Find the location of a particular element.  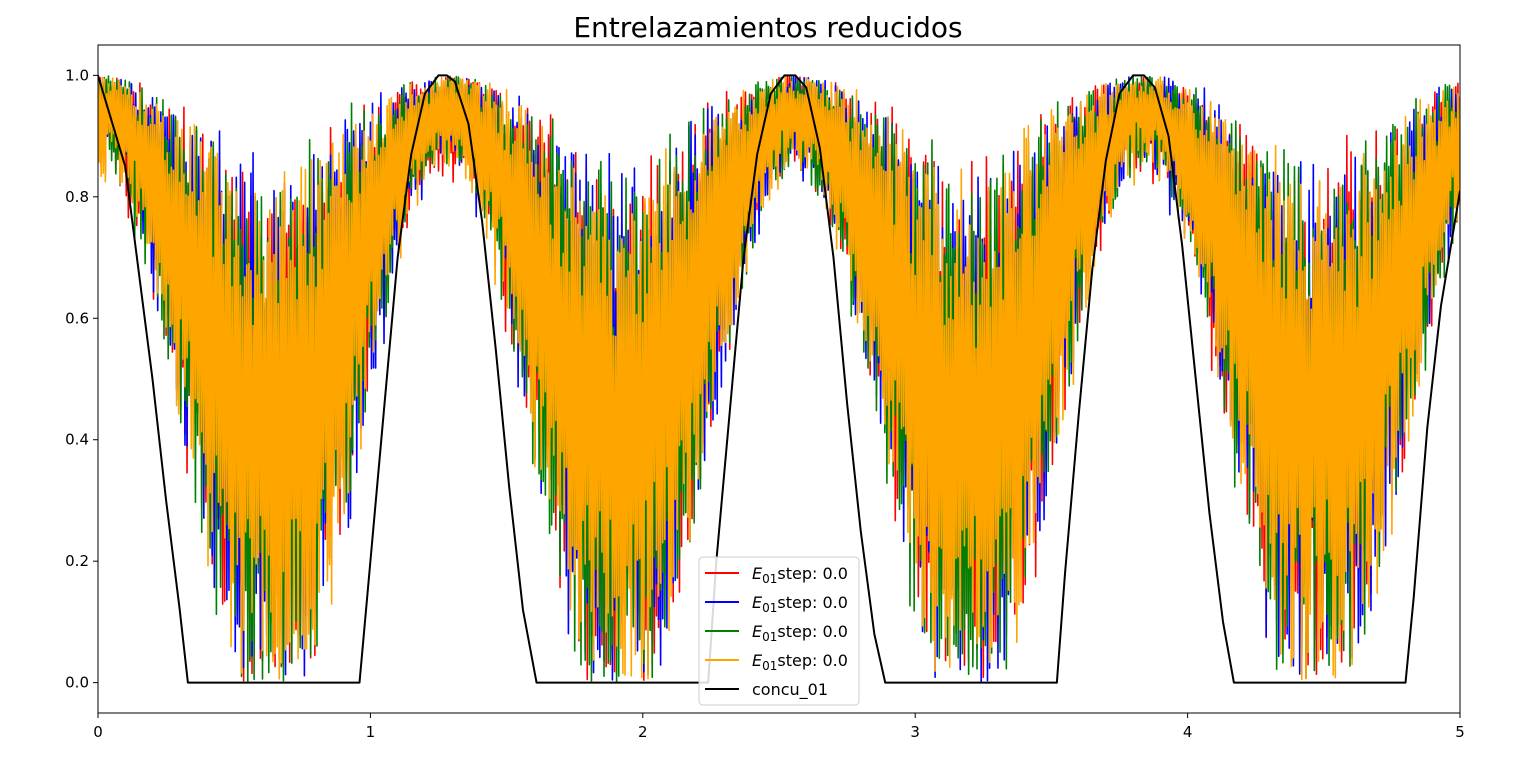

x-tick-label: 1 is located at coordinates (371, 732).